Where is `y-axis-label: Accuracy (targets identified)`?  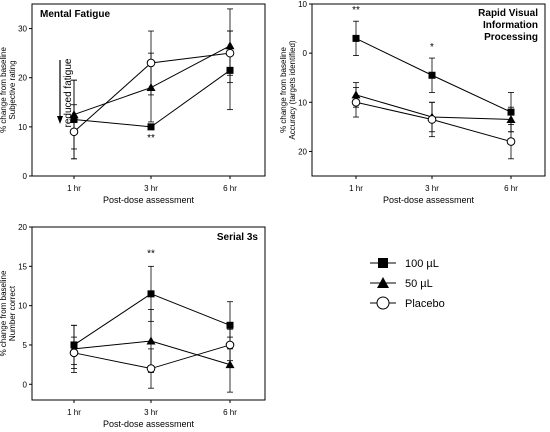
y-axis-label: Accuracy (targets identified) is located at coordinates (292, 89).